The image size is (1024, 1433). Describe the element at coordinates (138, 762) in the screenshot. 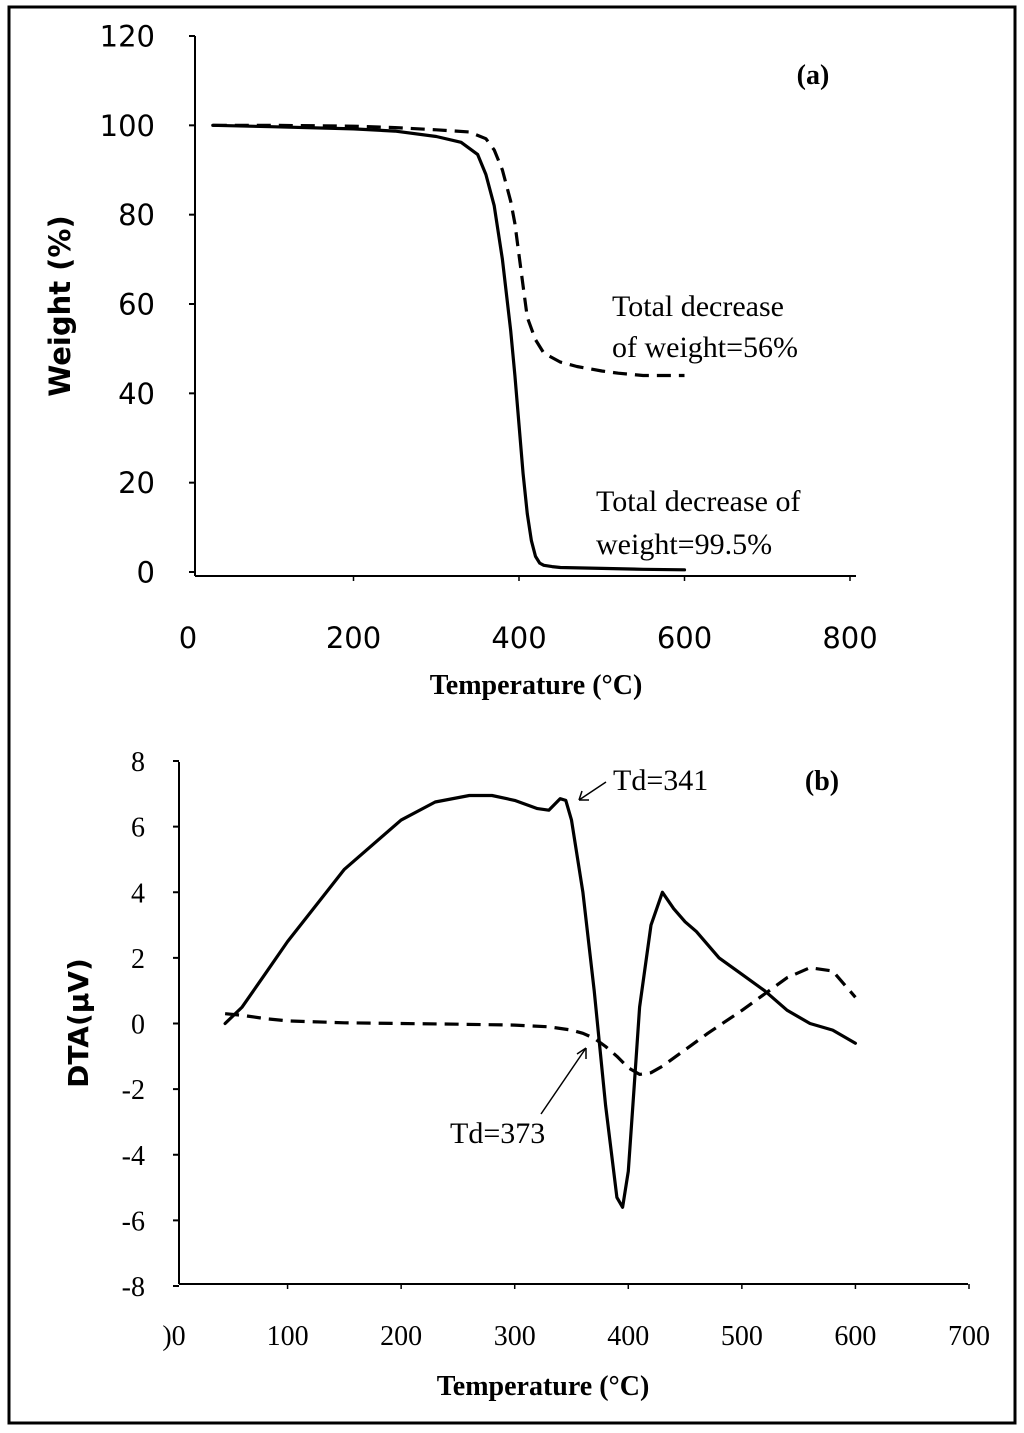

I see `panel-b-y-tick-label: 8` at that location.